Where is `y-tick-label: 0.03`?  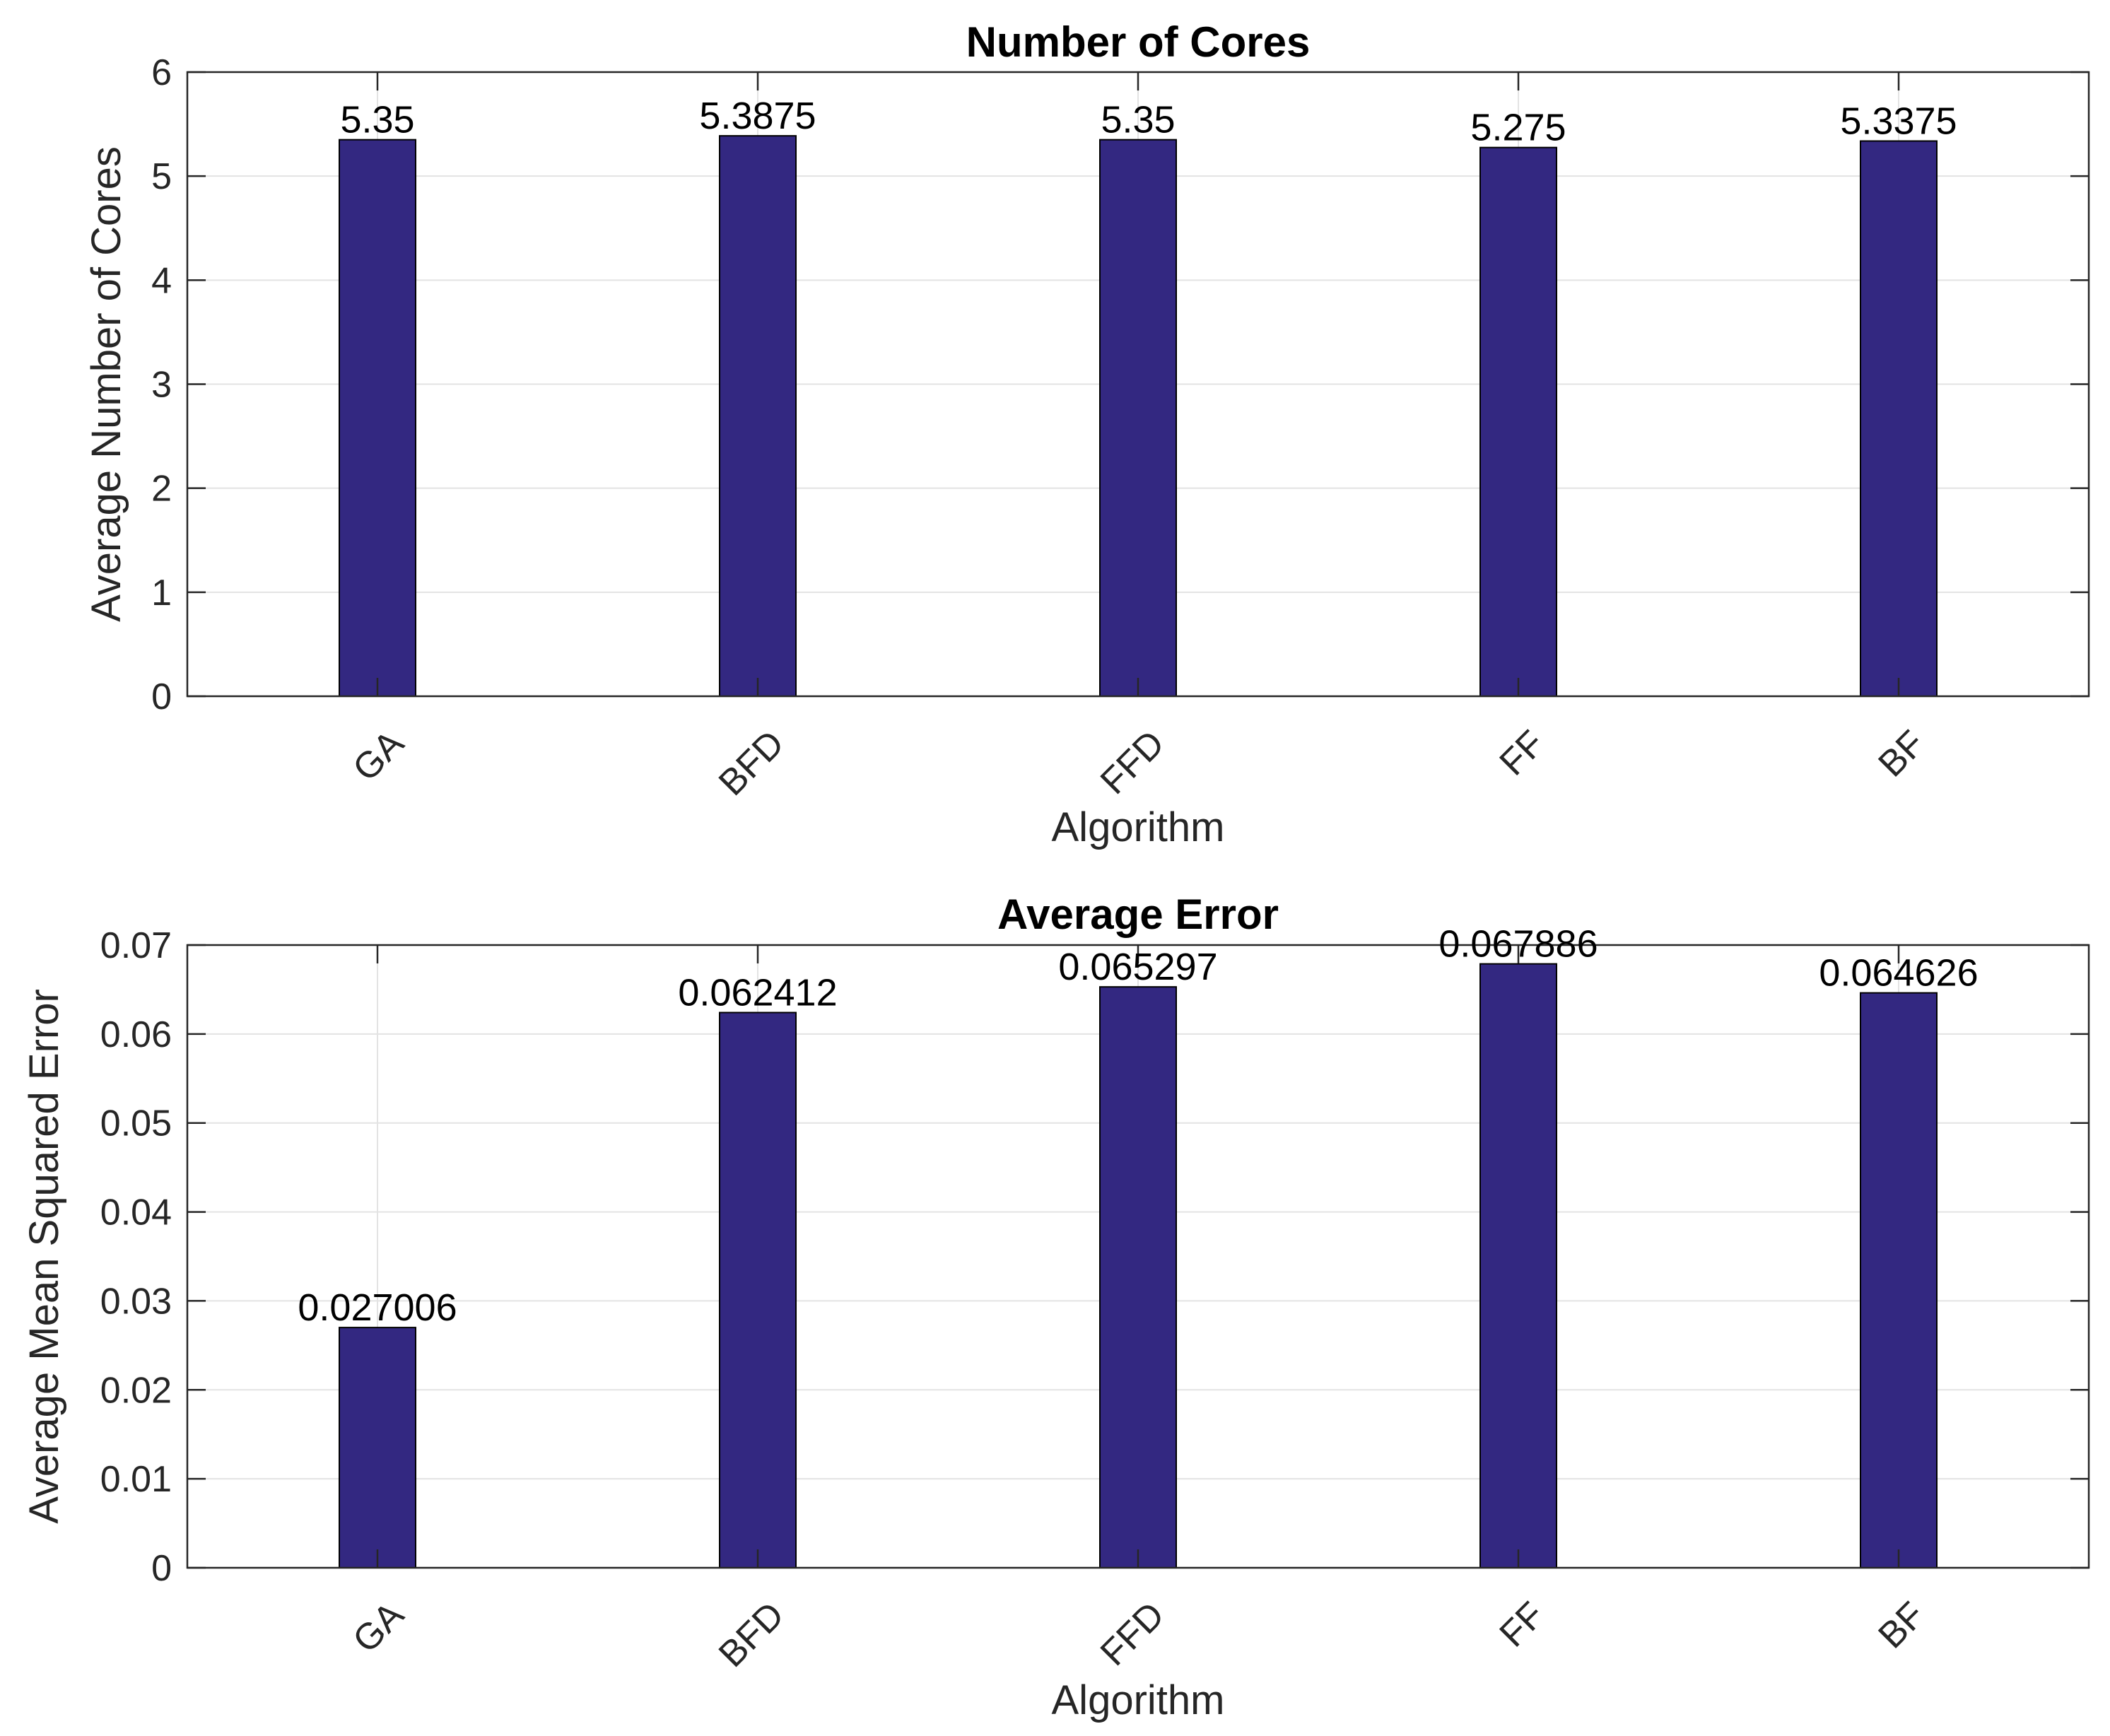 y-tick-label: 0.03 is located at coordinates (136, 1301).